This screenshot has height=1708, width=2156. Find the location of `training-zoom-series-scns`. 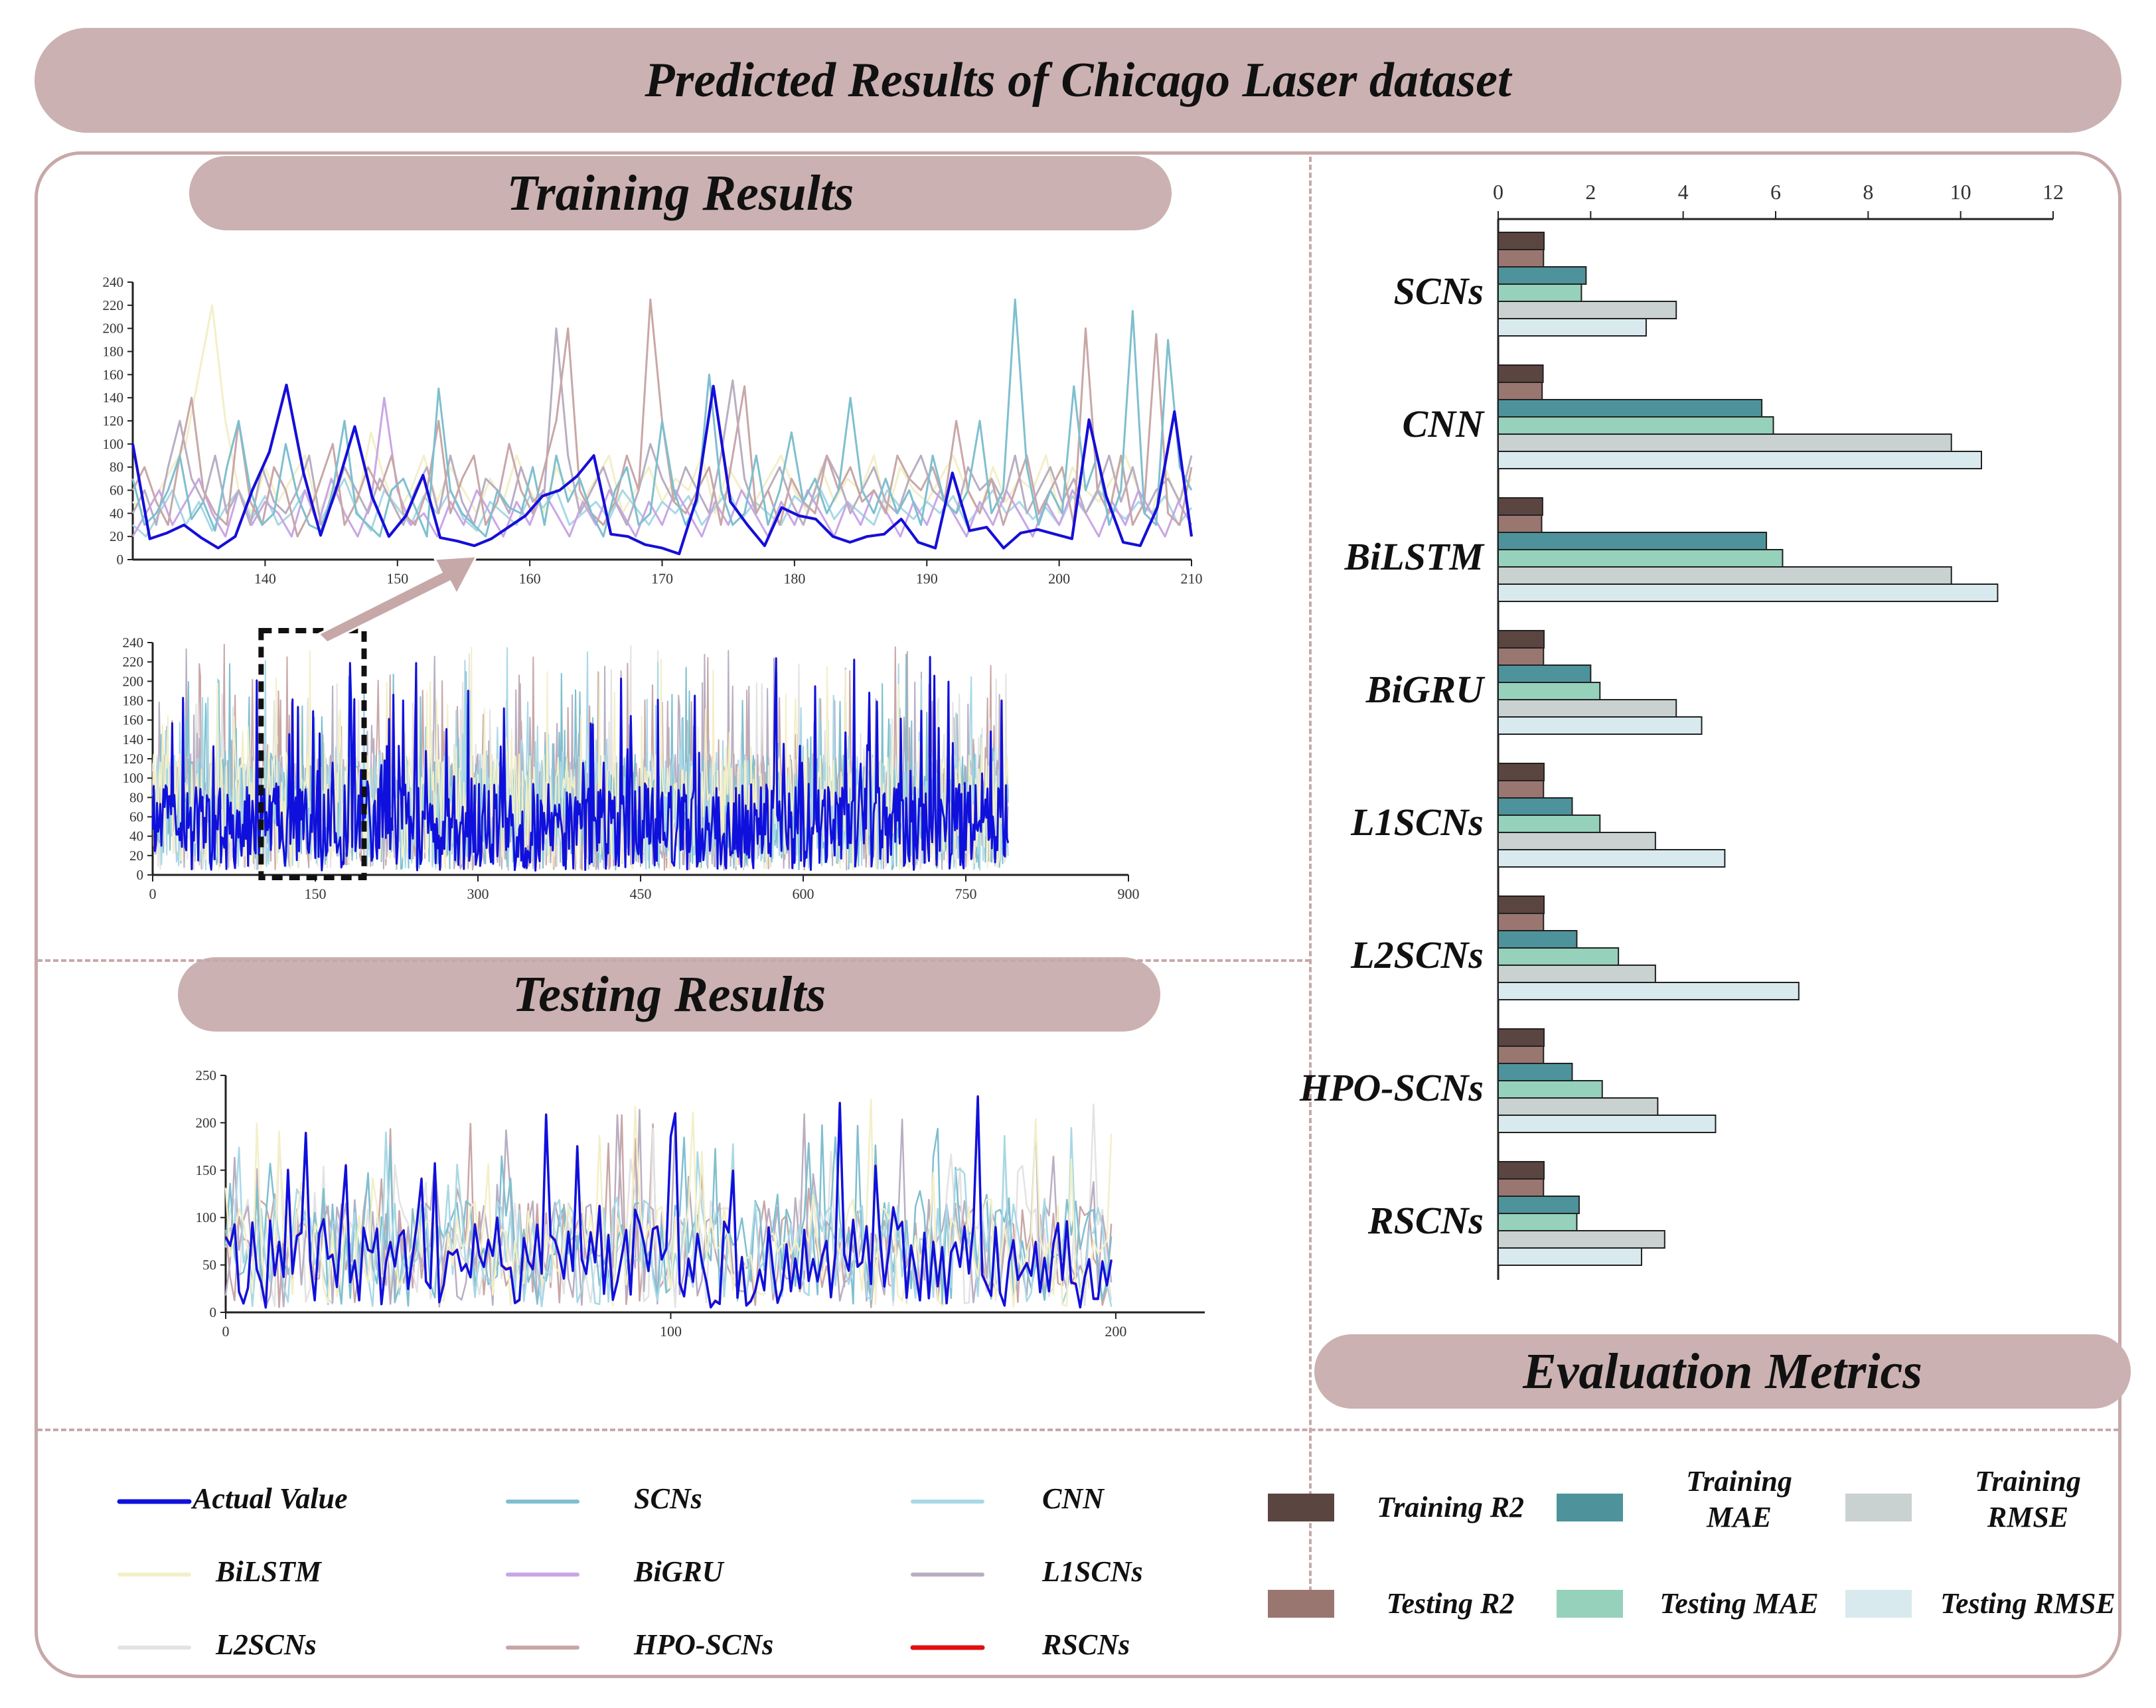

training-zoom-series-scns is located at coordinates (662, 418).